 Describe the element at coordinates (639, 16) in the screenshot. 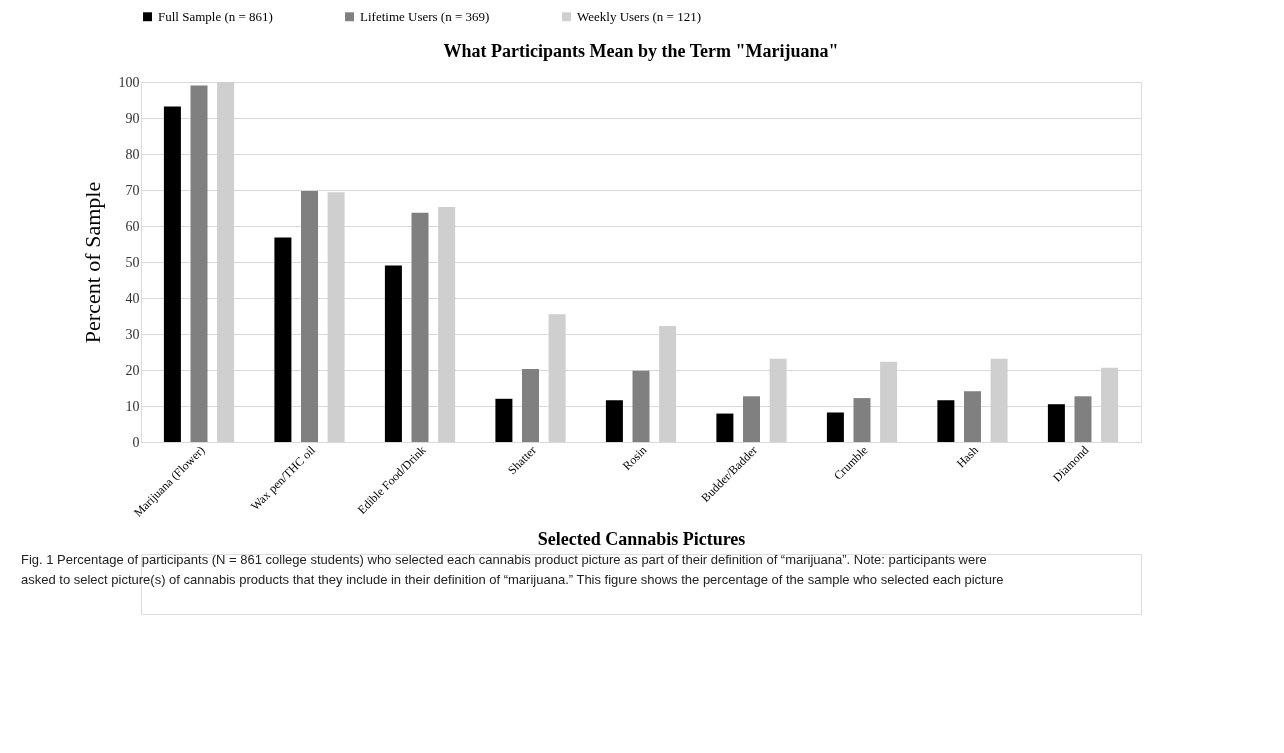

I see `legend-label: Weekly Users (n = 121)` at that location.